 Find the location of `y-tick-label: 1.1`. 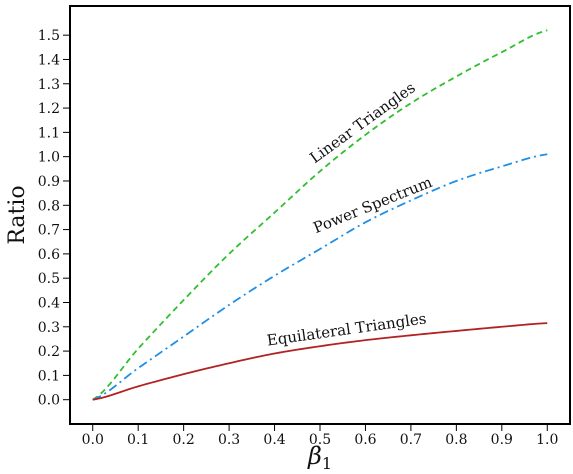

y-tick-label: 1.1 is located at coordinates (49, 133).